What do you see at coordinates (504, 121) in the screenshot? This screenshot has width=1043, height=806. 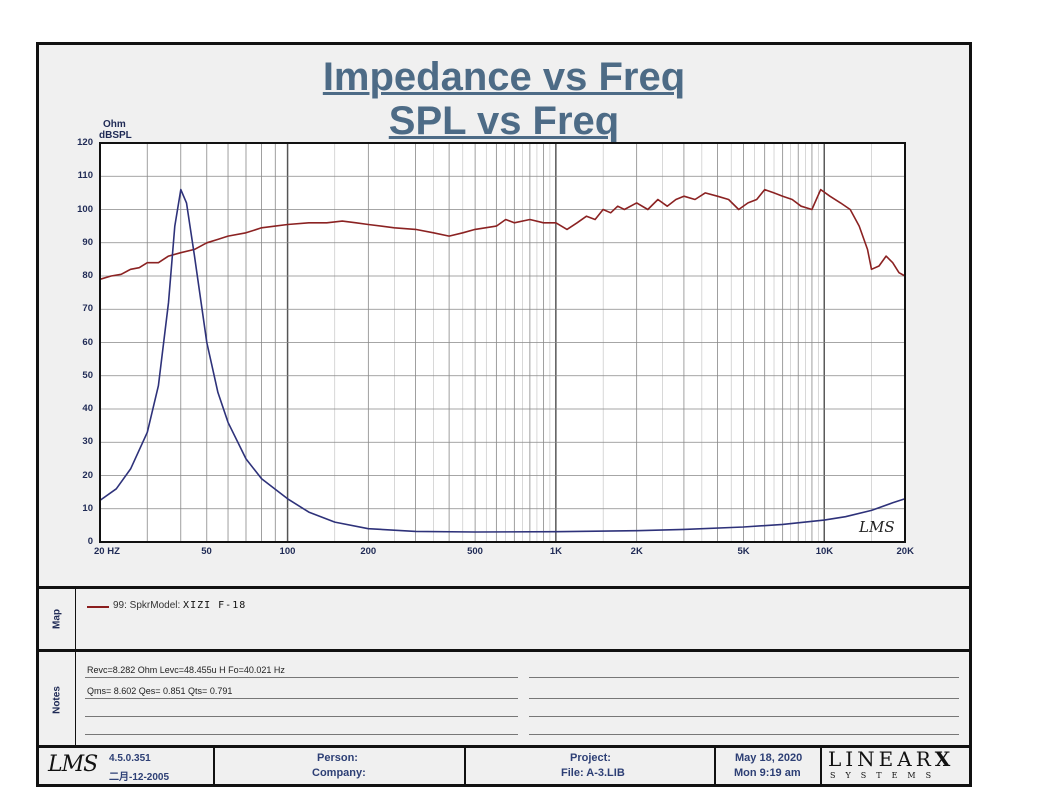 I see `chart-title-spl: SPL vs Freq` at bounding box center [504, 121].